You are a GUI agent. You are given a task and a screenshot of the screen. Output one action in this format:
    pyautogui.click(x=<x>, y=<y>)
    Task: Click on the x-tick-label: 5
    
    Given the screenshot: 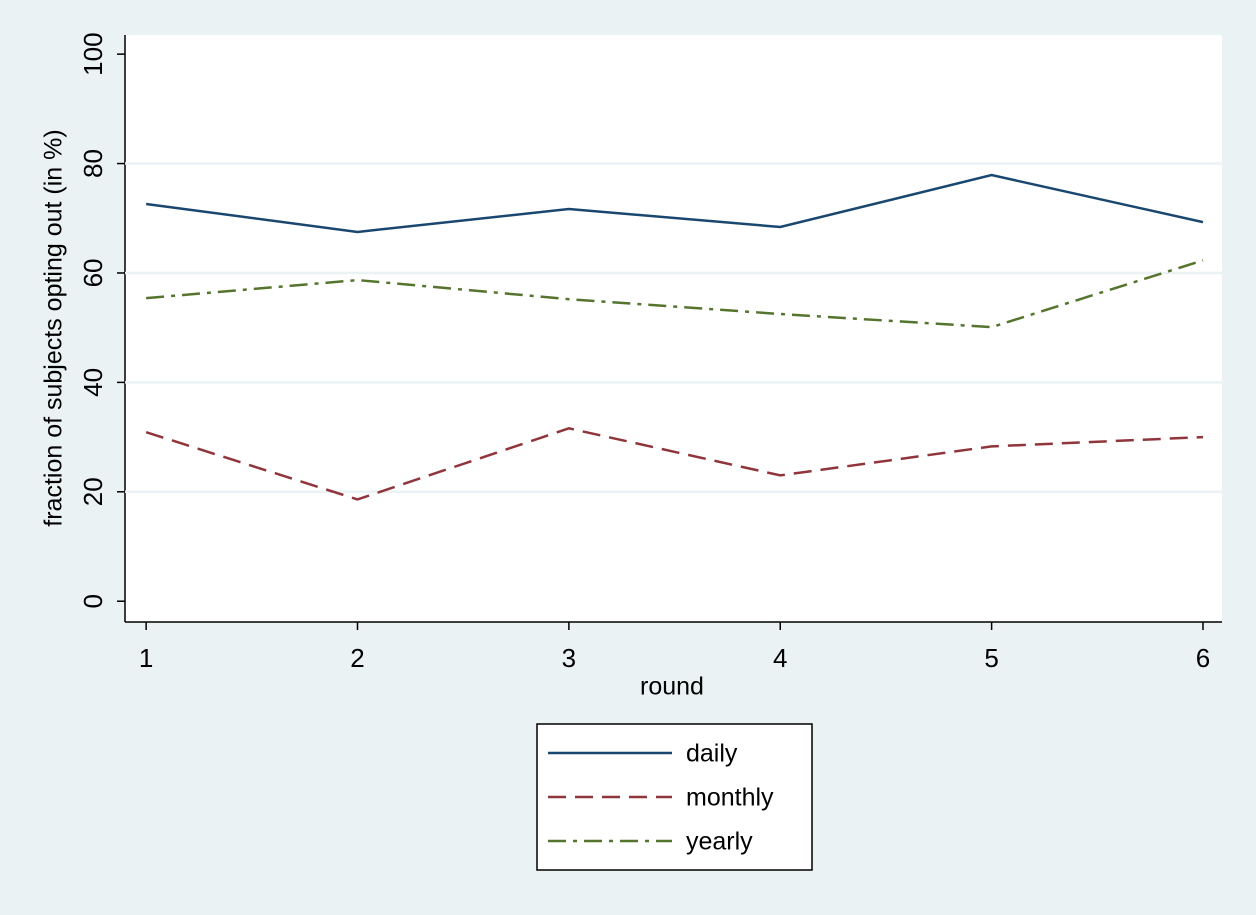 What is the action you would take?
    pyautogui.click(x=991, y=658)
    